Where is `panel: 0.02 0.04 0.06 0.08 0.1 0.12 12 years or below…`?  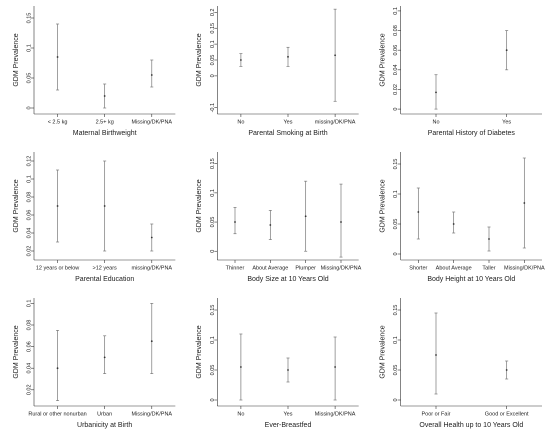
panel: 0.02 0.04 0.06 0.08 0.1 0.12 12 years or below… is located at coordinates (94, 217).